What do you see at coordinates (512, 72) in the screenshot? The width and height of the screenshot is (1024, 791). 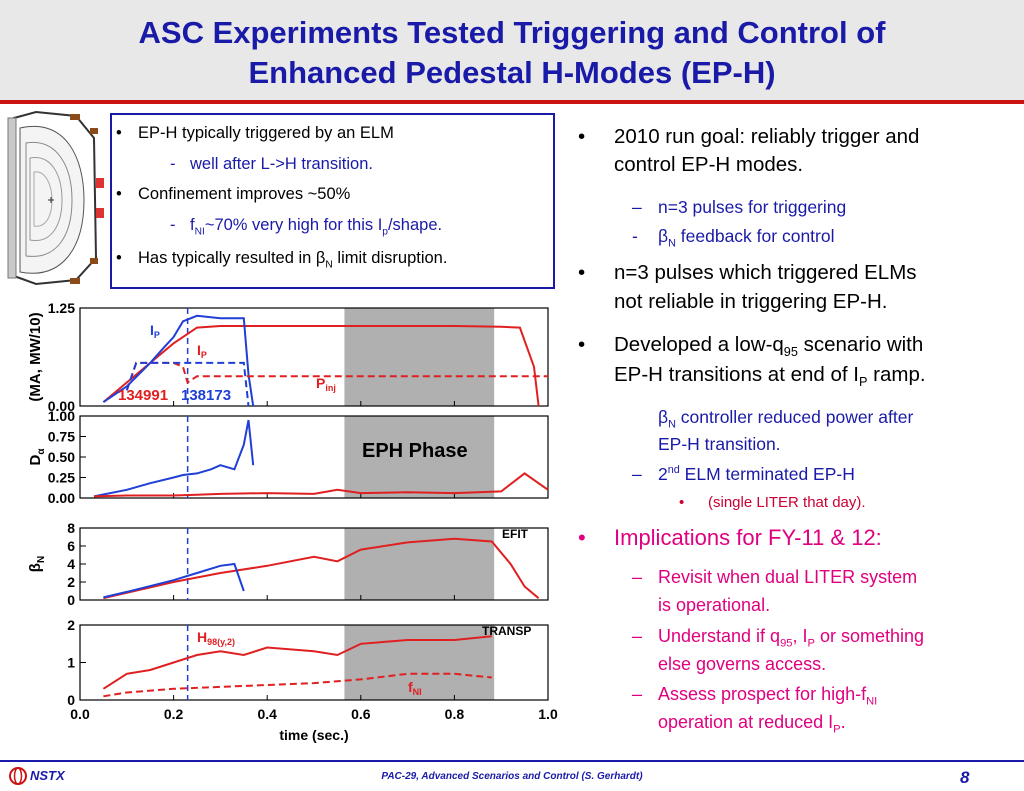 I see `title-line-2: Enhanced Pedestal H-Modes (EP-H)` at bounding box center [512, 72].